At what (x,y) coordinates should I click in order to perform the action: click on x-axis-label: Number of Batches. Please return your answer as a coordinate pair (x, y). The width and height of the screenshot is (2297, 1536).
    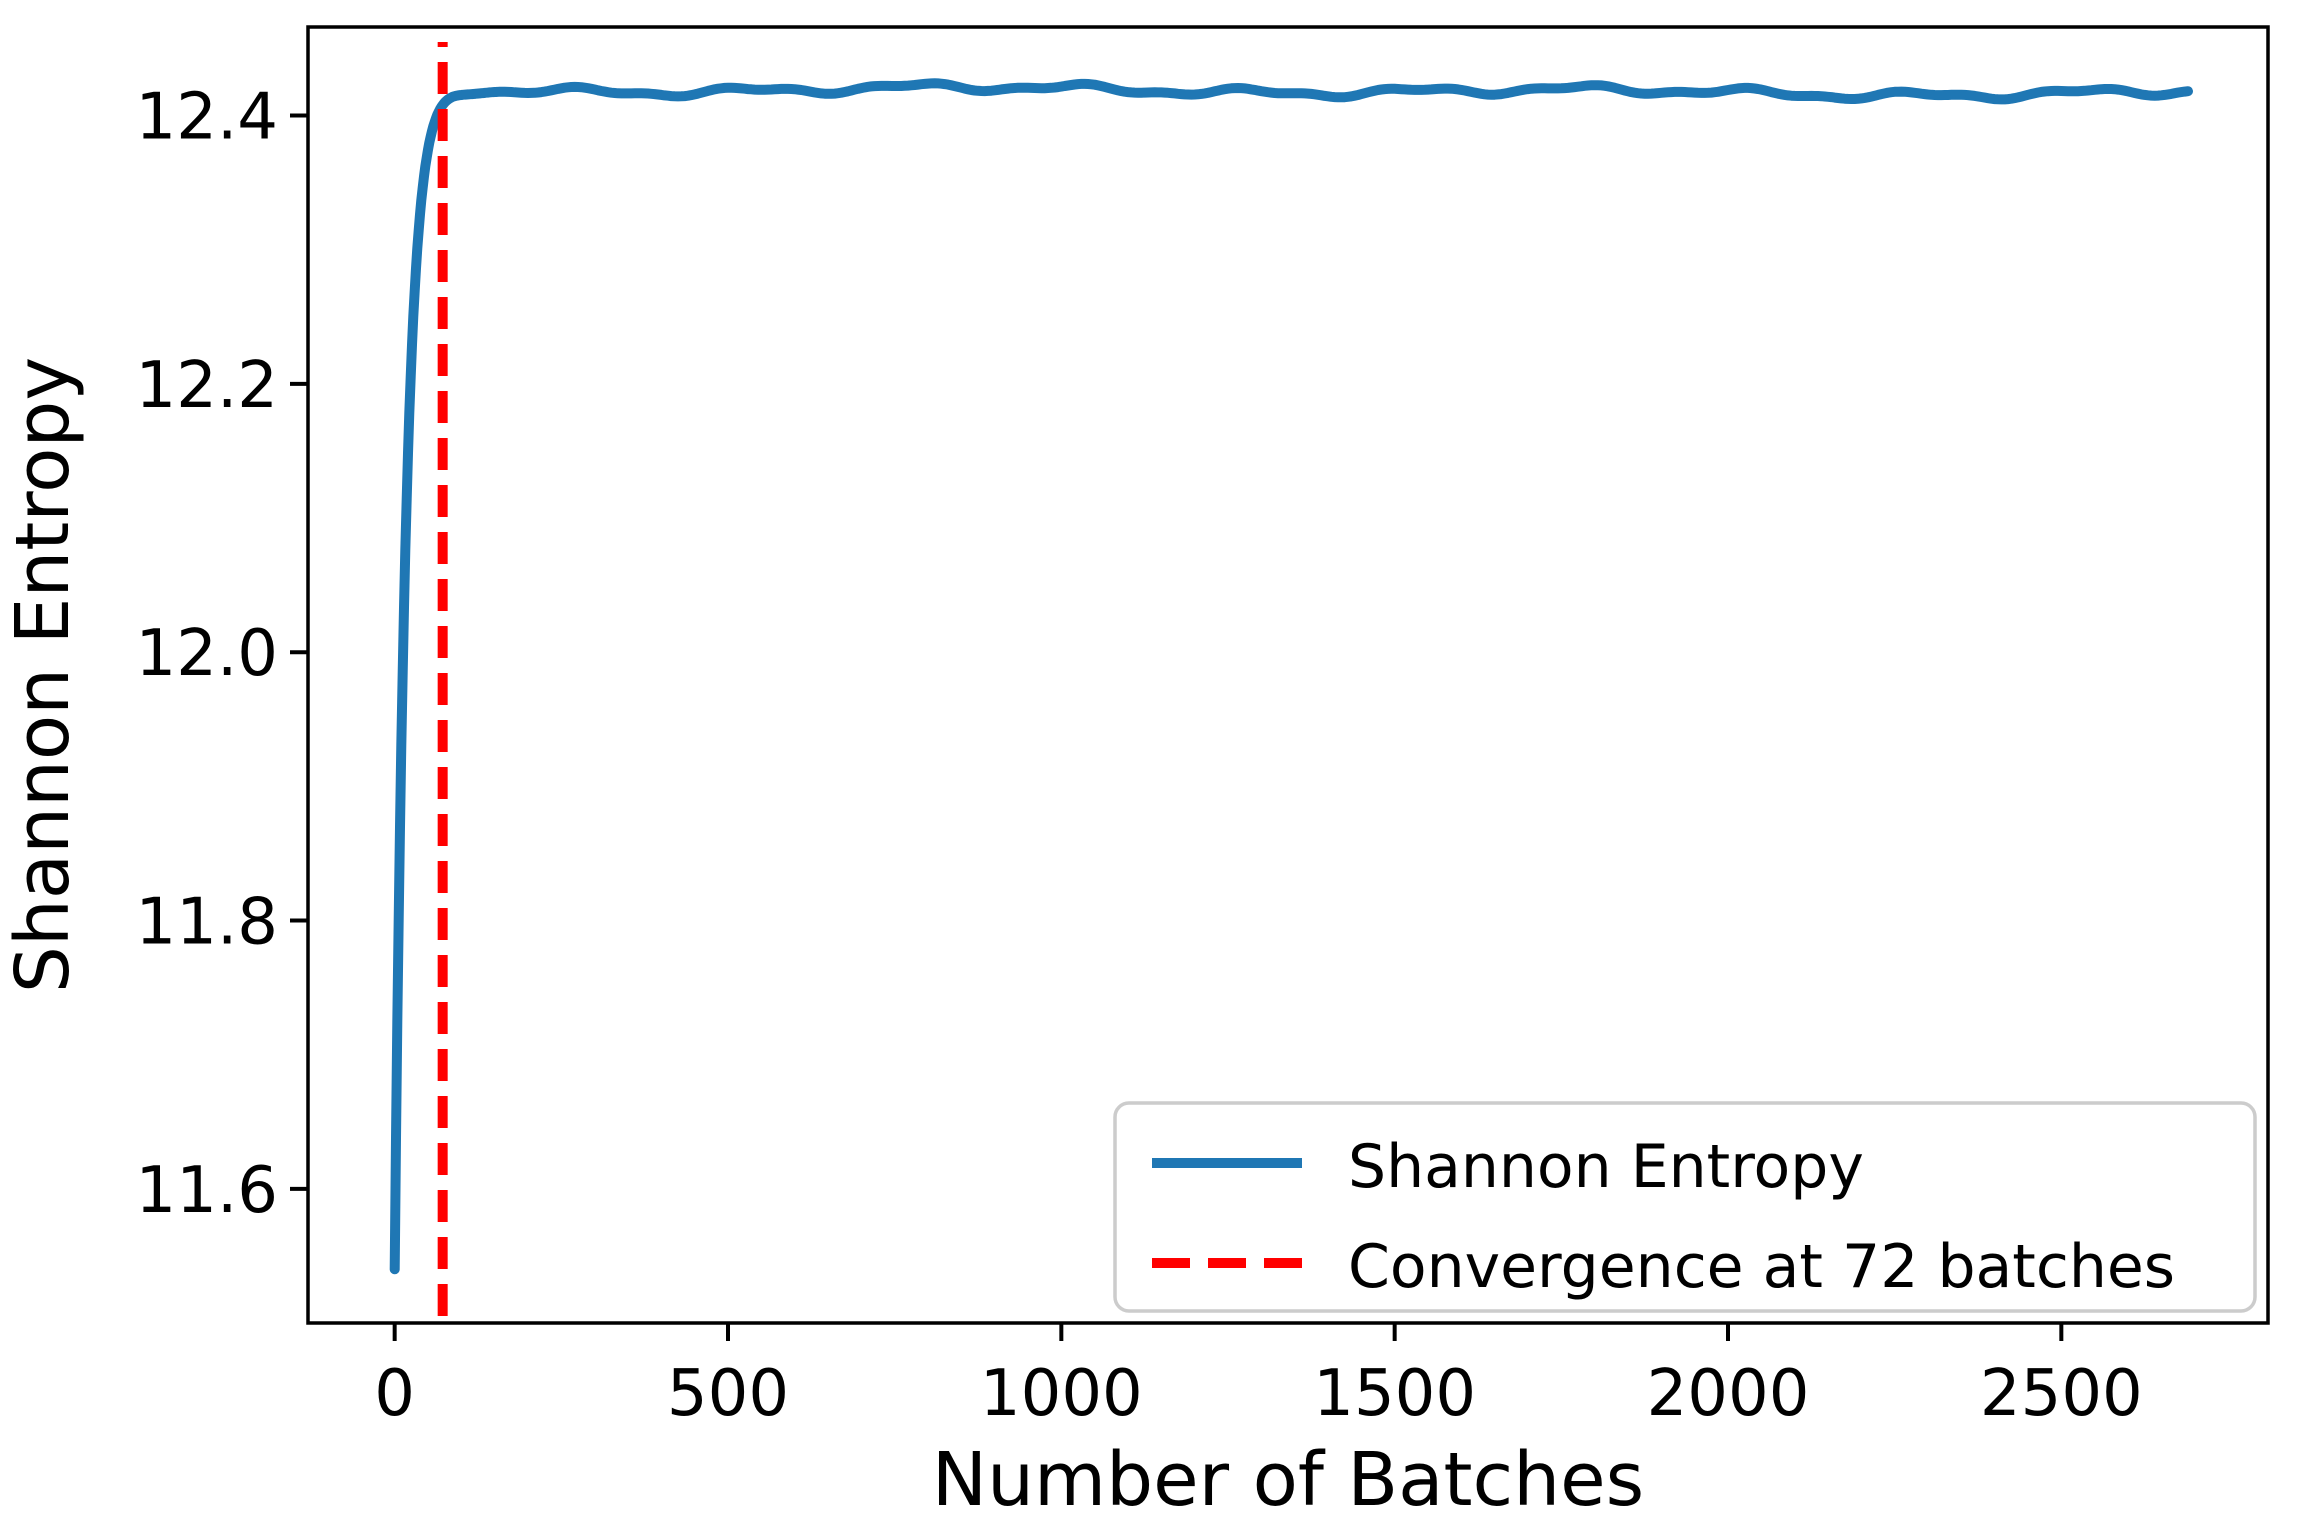
    Looking at the image, I should click on (1288, 1480).